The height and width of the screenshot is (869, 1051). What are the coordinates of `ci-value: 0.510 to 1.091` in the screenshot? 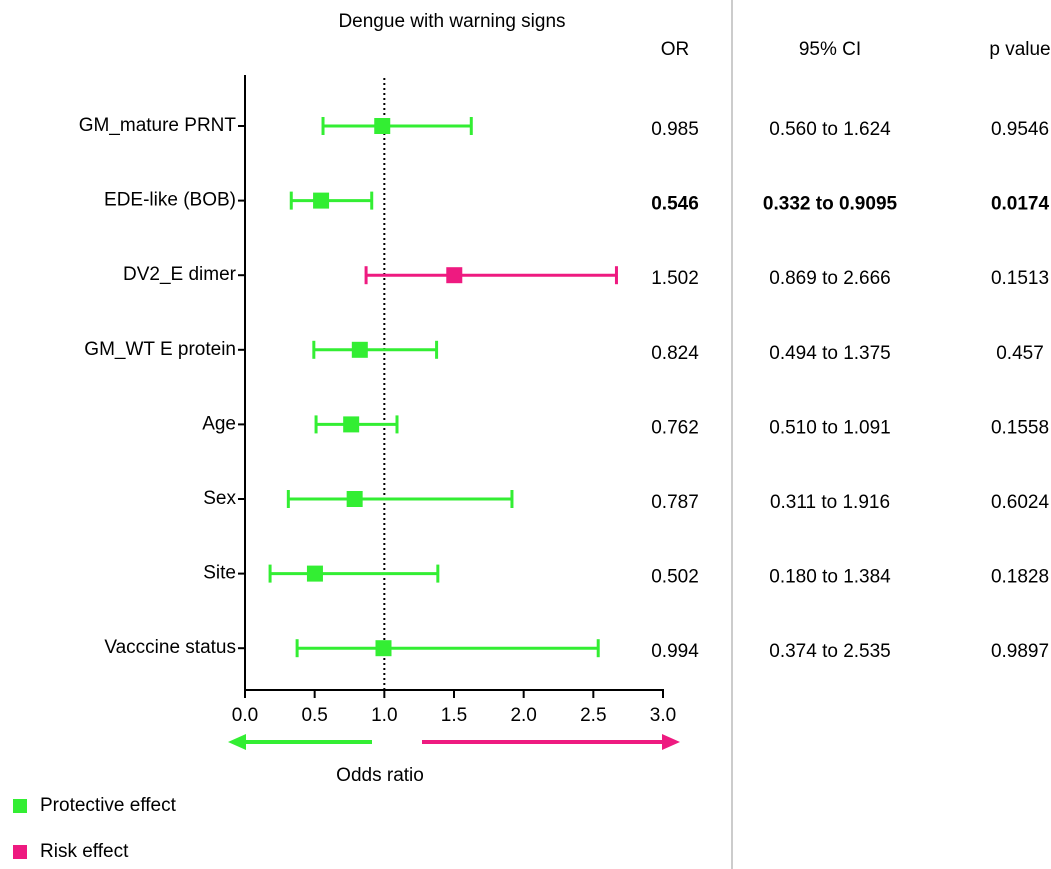 It's located at (830, 427).